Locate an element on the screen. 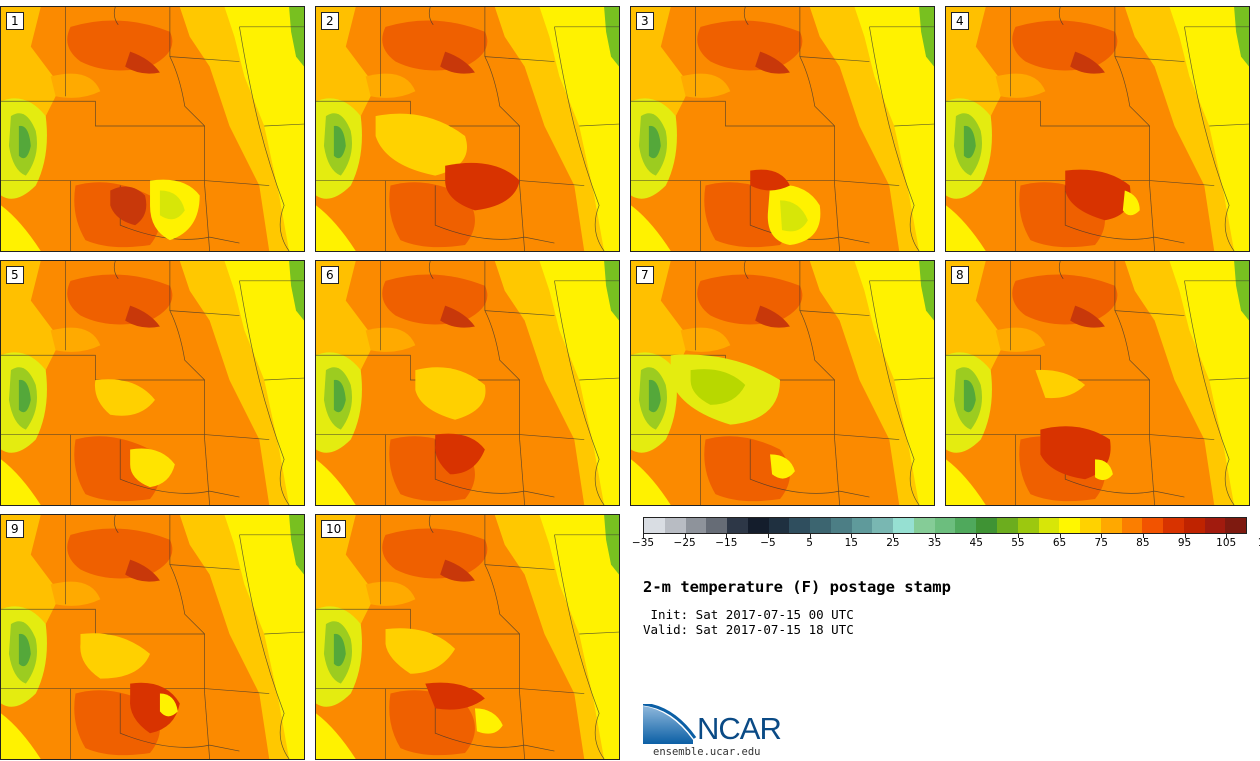 The height and width of the screenshot is (761, 1260). map-panel-9: 9 is located at coordinates (152, 637).